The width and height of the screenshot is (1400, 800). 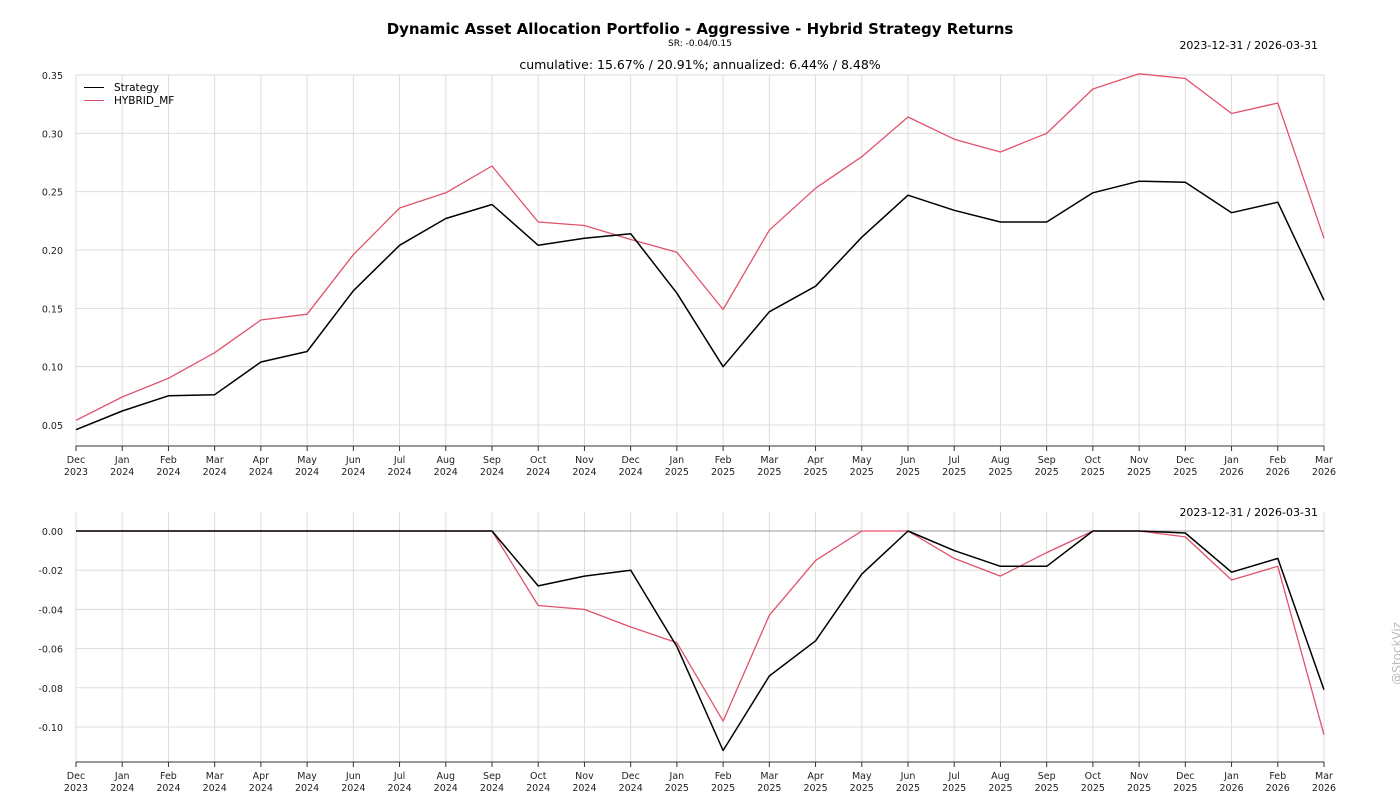 What do you see at coordinates (122, 776) in the screenshot?
I see `bottom-x-tick-label-month: Jan` at bounding box center [122, 776].